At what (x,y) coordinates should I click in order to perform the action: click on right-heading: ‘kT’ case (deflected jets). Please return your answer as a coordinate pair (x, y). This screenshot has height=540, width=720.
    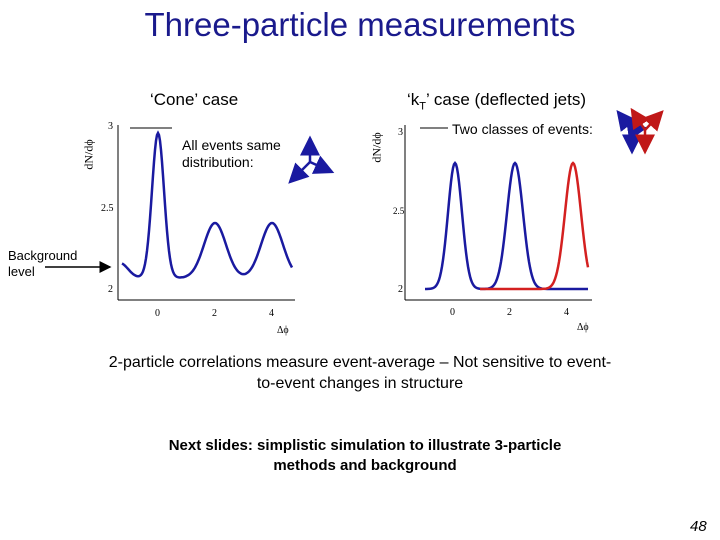
    Looking at the image, I should click on (496, 101).